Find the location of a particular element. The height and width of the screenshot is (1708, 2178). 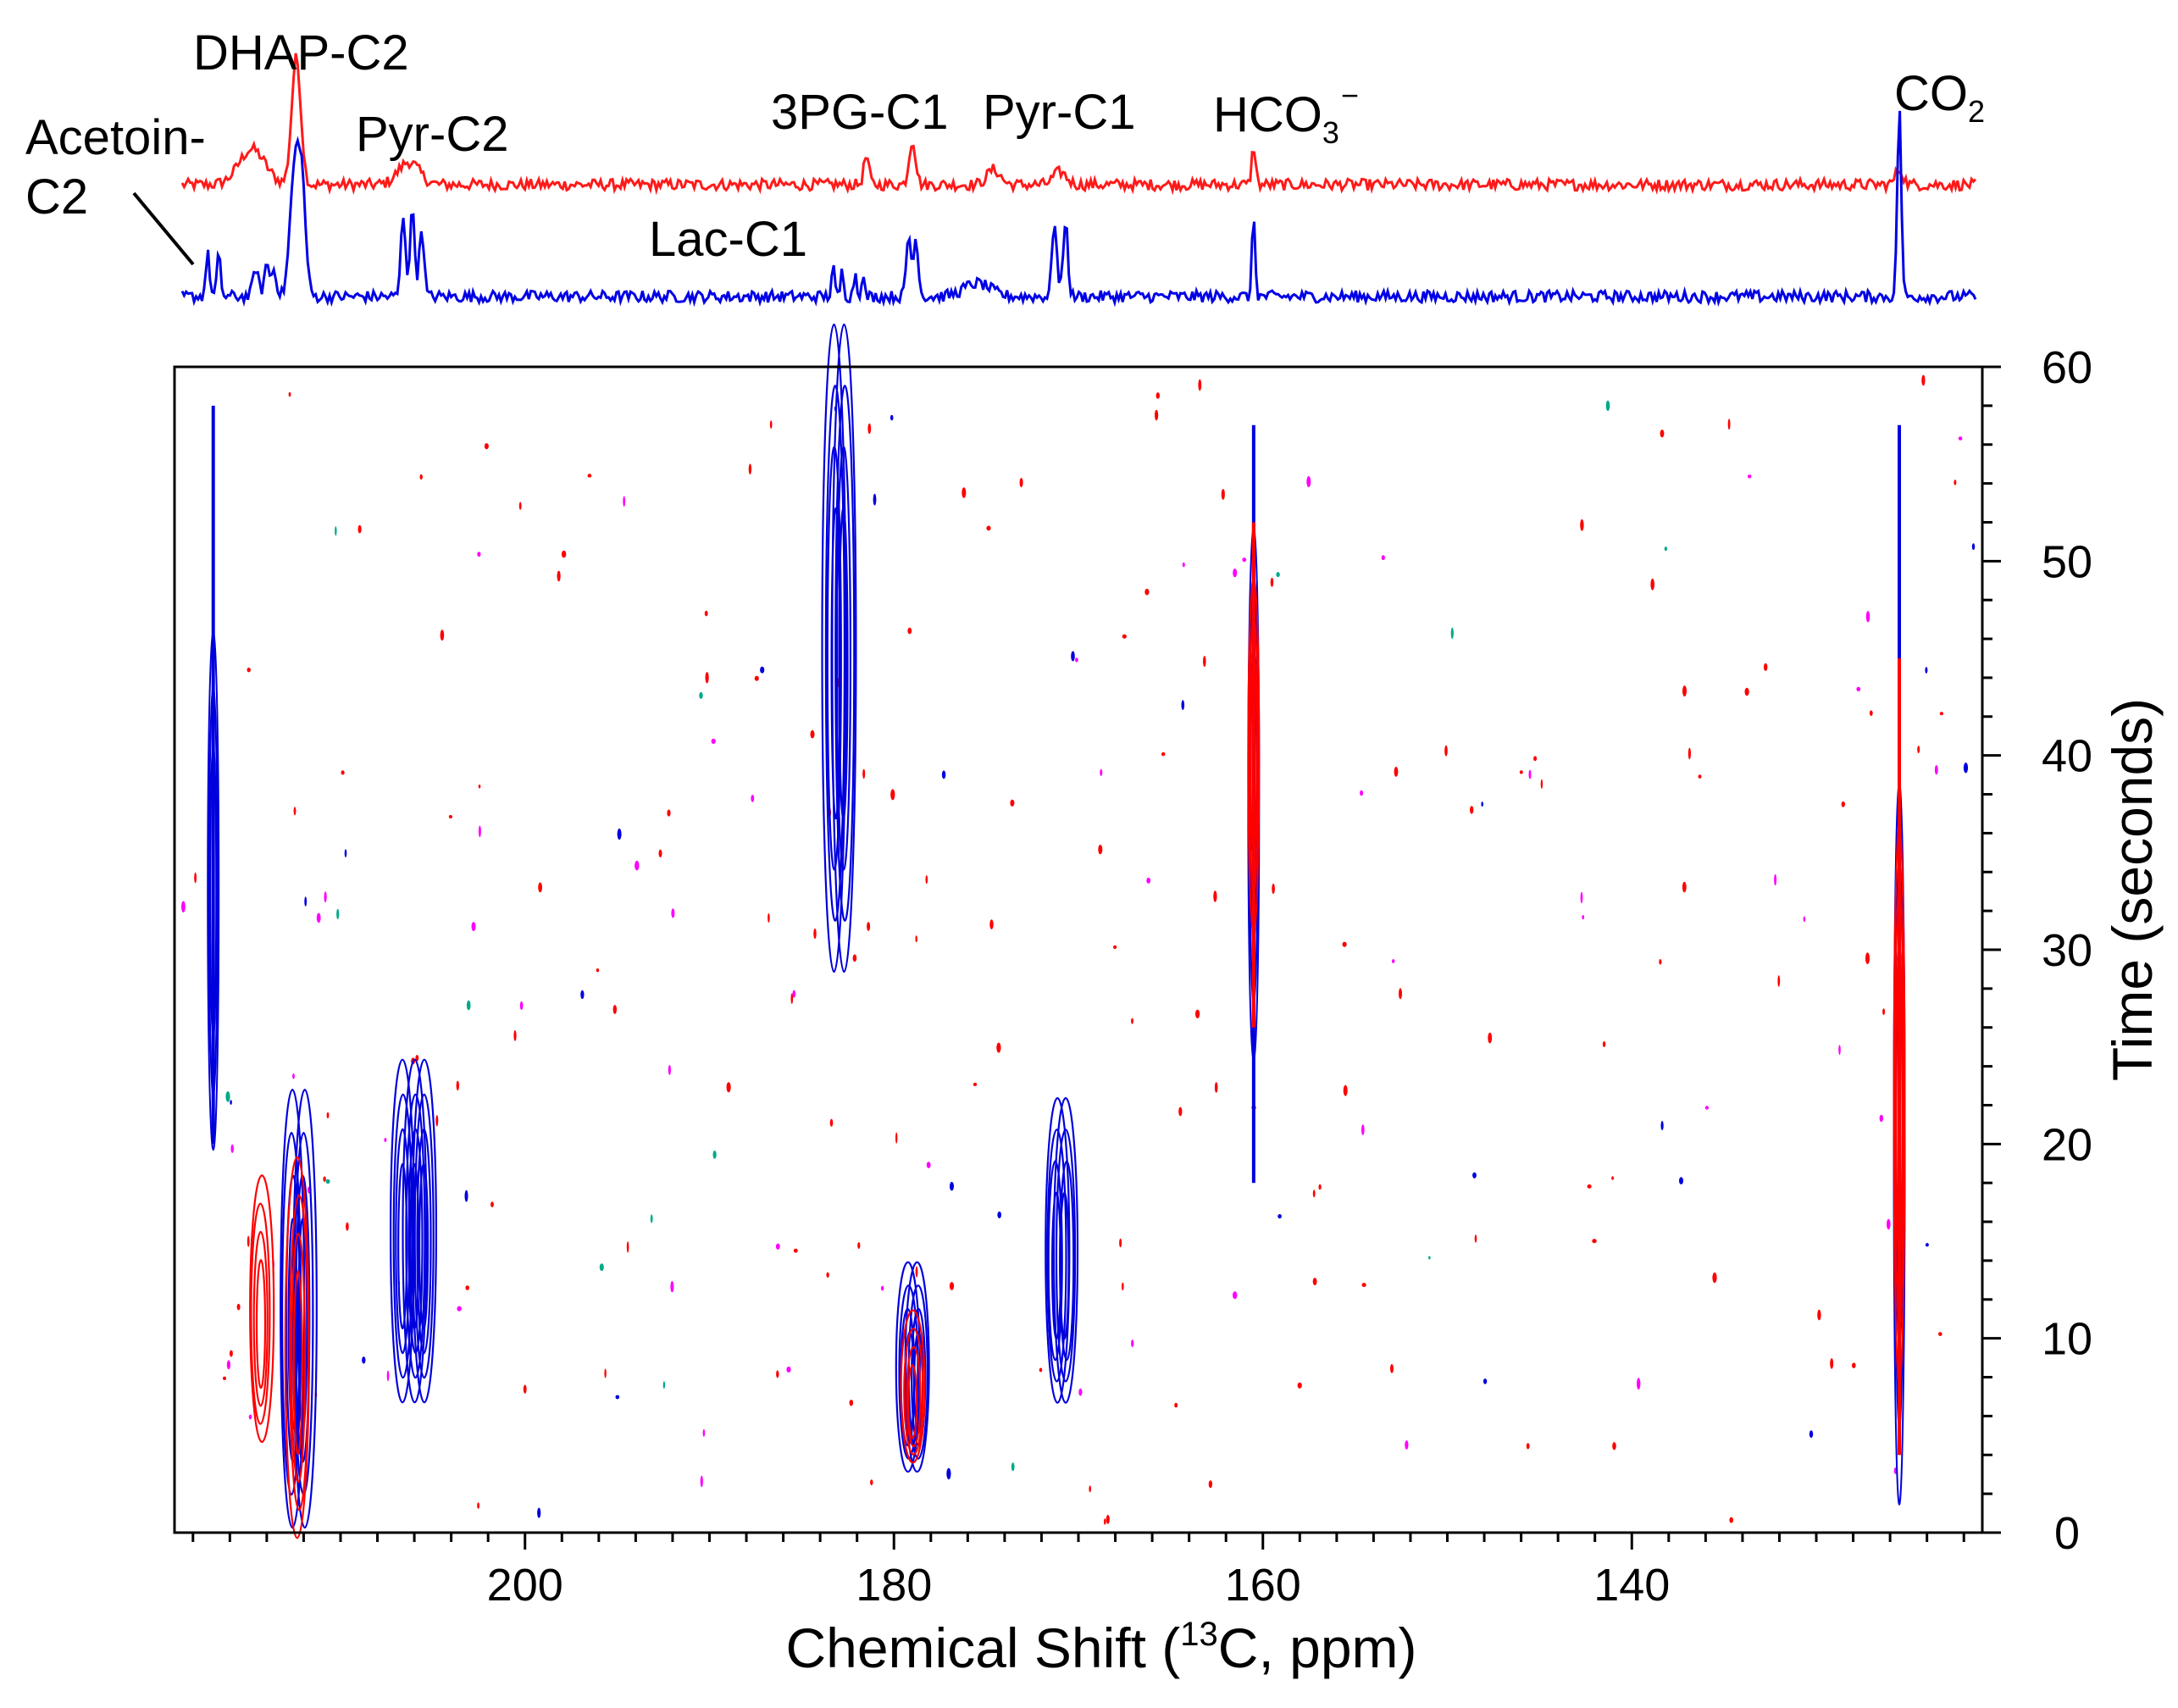

label-hco3-sub: 3 is located at coordinates (1331, 132).